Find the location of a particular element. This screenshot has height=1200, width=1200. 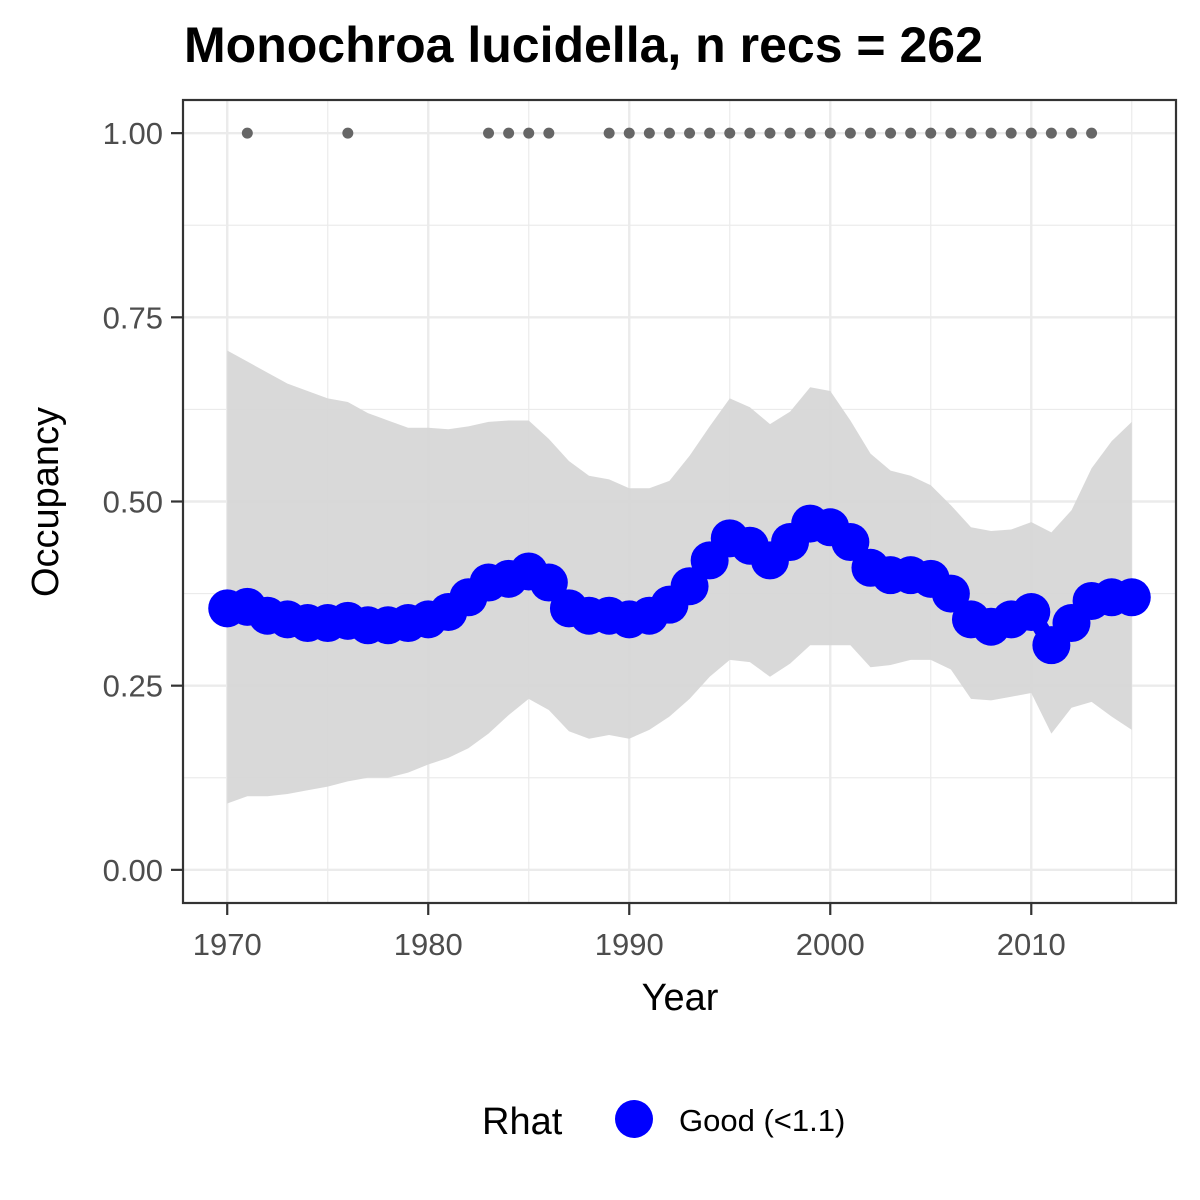

y-tick-label: 0.75 is located at coordinates (133, 317).